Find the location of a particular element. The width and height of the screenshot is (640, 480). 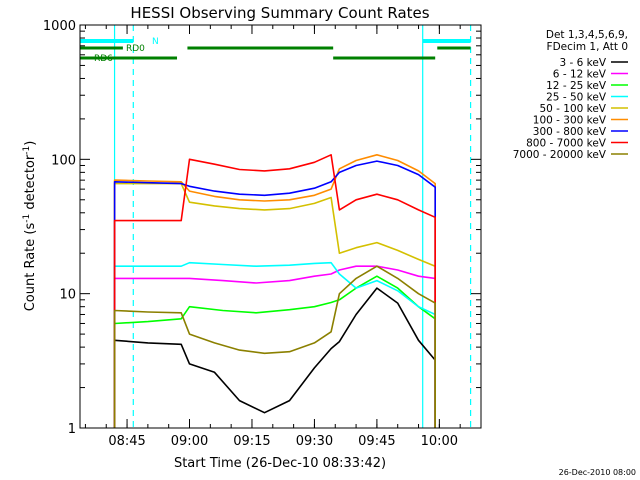

x-tick-label: 09:15 is located at coordinates (251, 441).